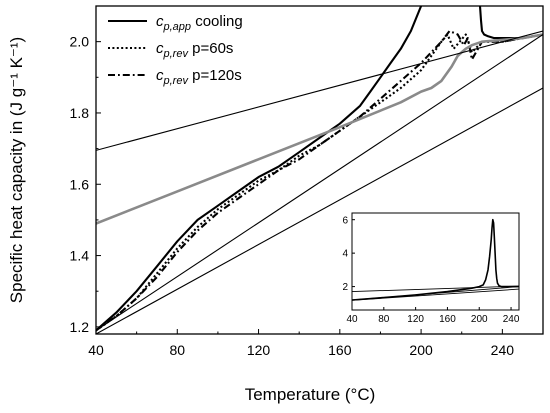 The width and height of the screenshot is (550, 413). Describe the element at coordinates (259, 350) in the screenshot. I see `main-x-tick-label-2: 120` at that location.